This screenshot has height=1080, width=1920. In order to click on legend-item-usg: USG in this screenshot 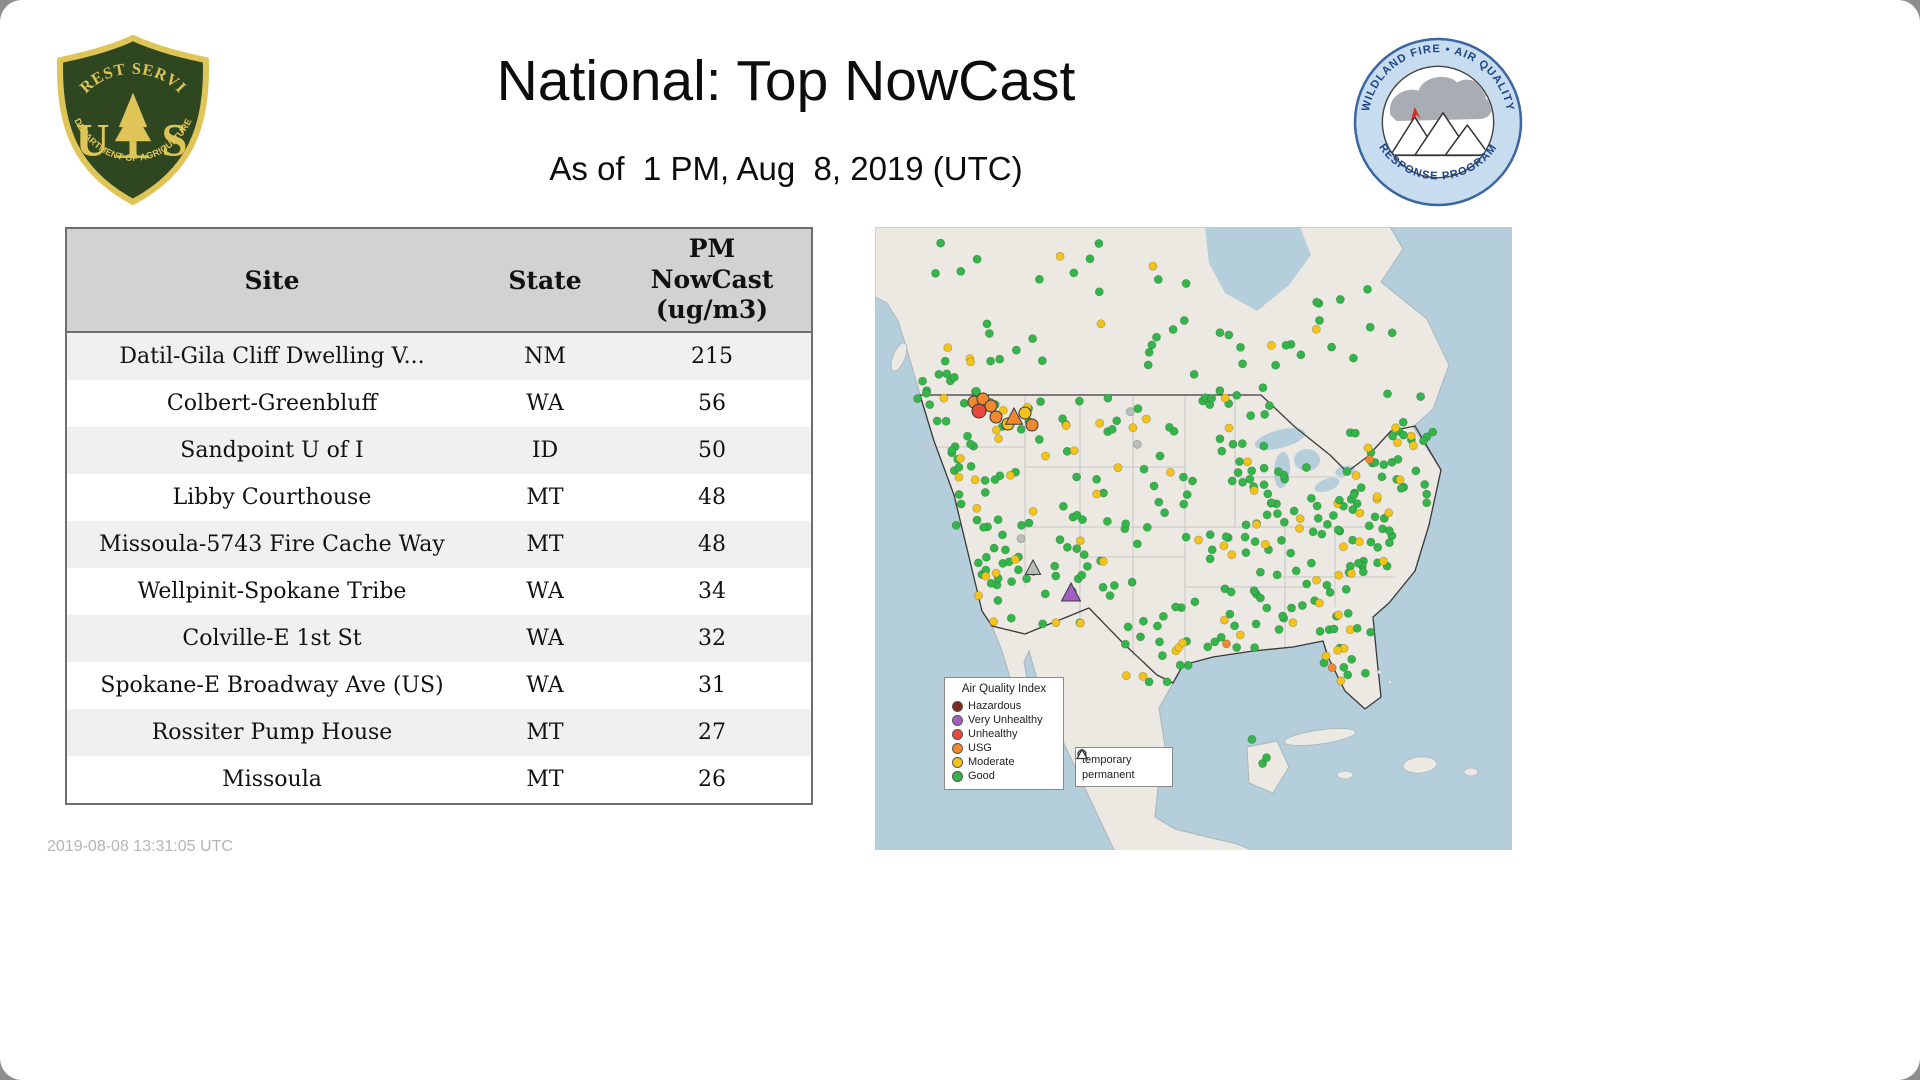, I will do `click(1004, 748)`.